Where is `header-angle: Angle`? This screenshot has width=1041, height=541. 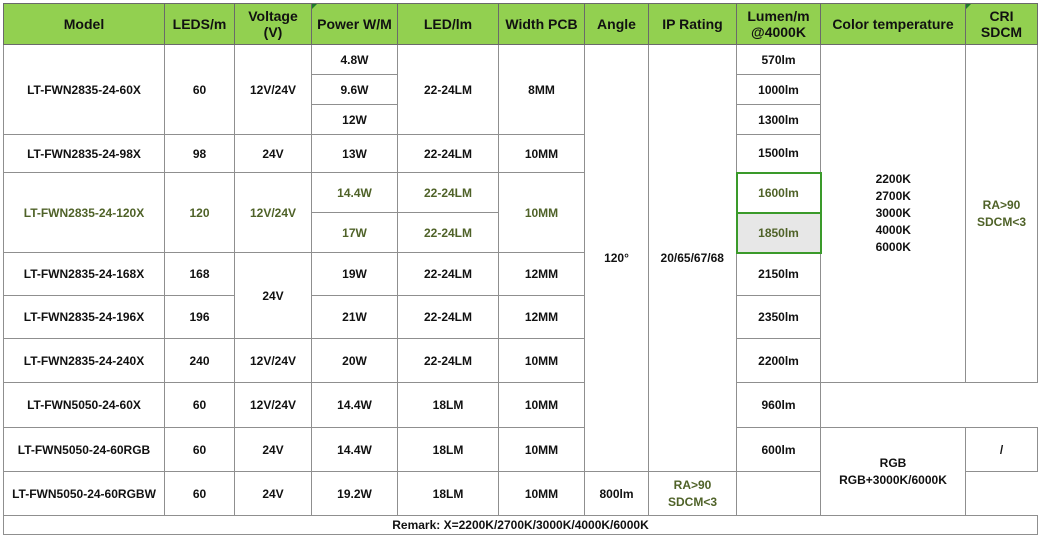 header-angle: Angle is located at coordinates (616, 24).